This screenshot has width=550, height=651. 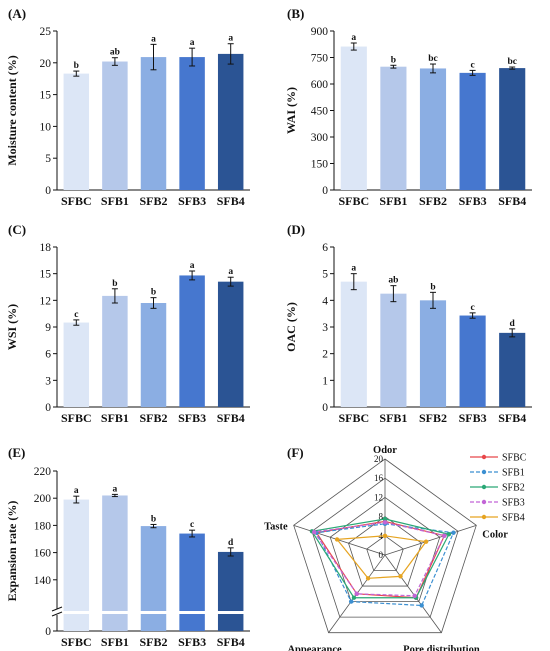 I want to click on y-tick-label: 300, so click(x=320, y=138).